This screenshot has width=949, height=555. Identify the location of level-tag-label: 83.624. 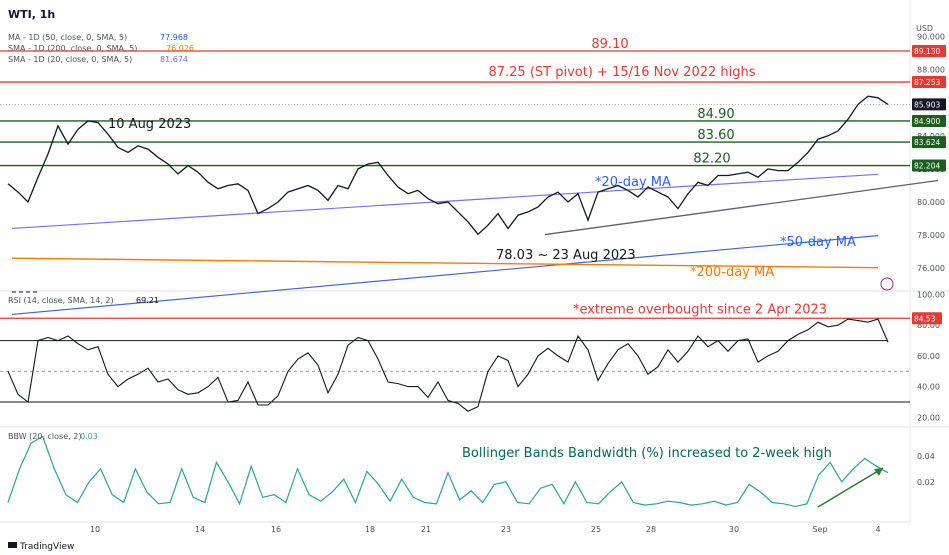
(927, 142).